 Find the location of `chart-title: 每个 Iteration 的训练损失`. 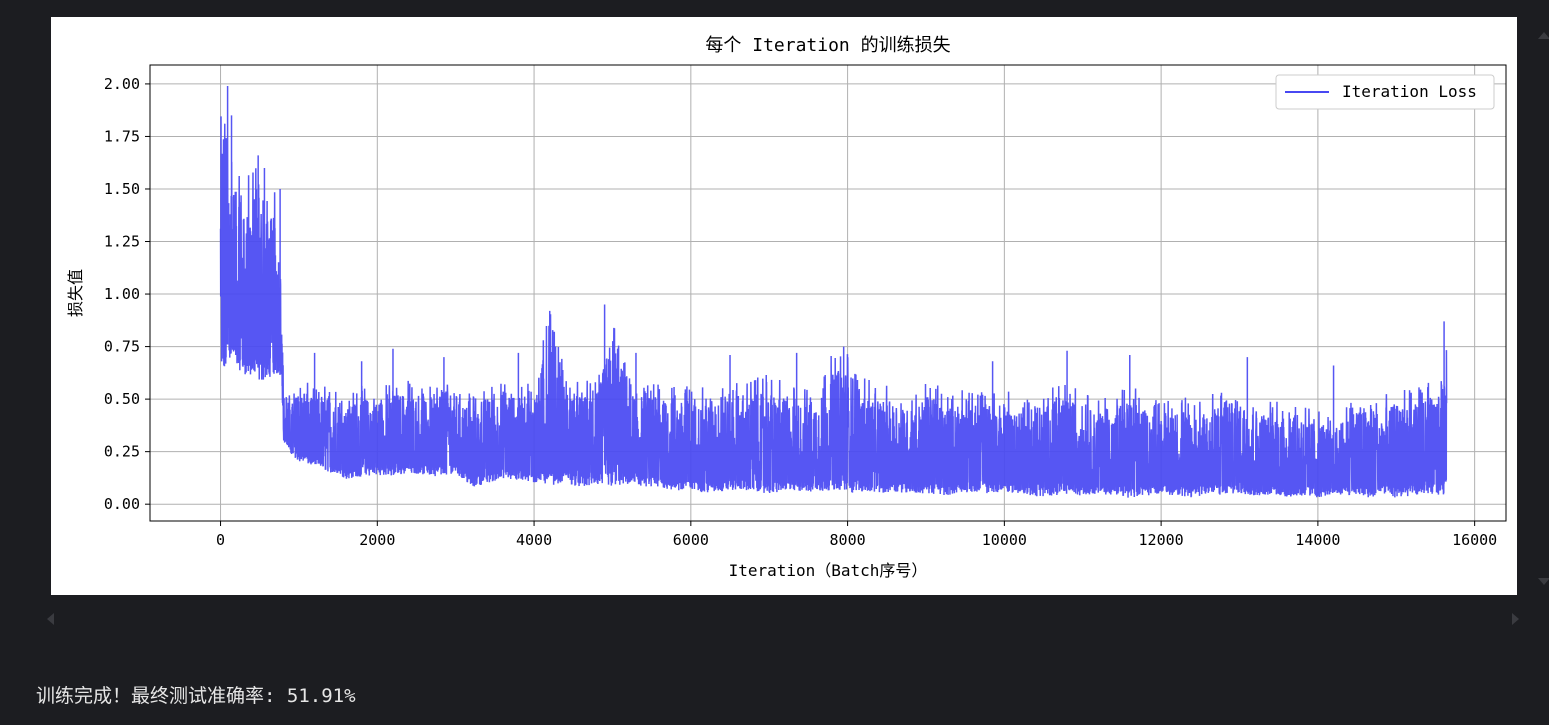

chart-title: 每个 Iteration 的训练损失 is located at coordinates (827, 45).